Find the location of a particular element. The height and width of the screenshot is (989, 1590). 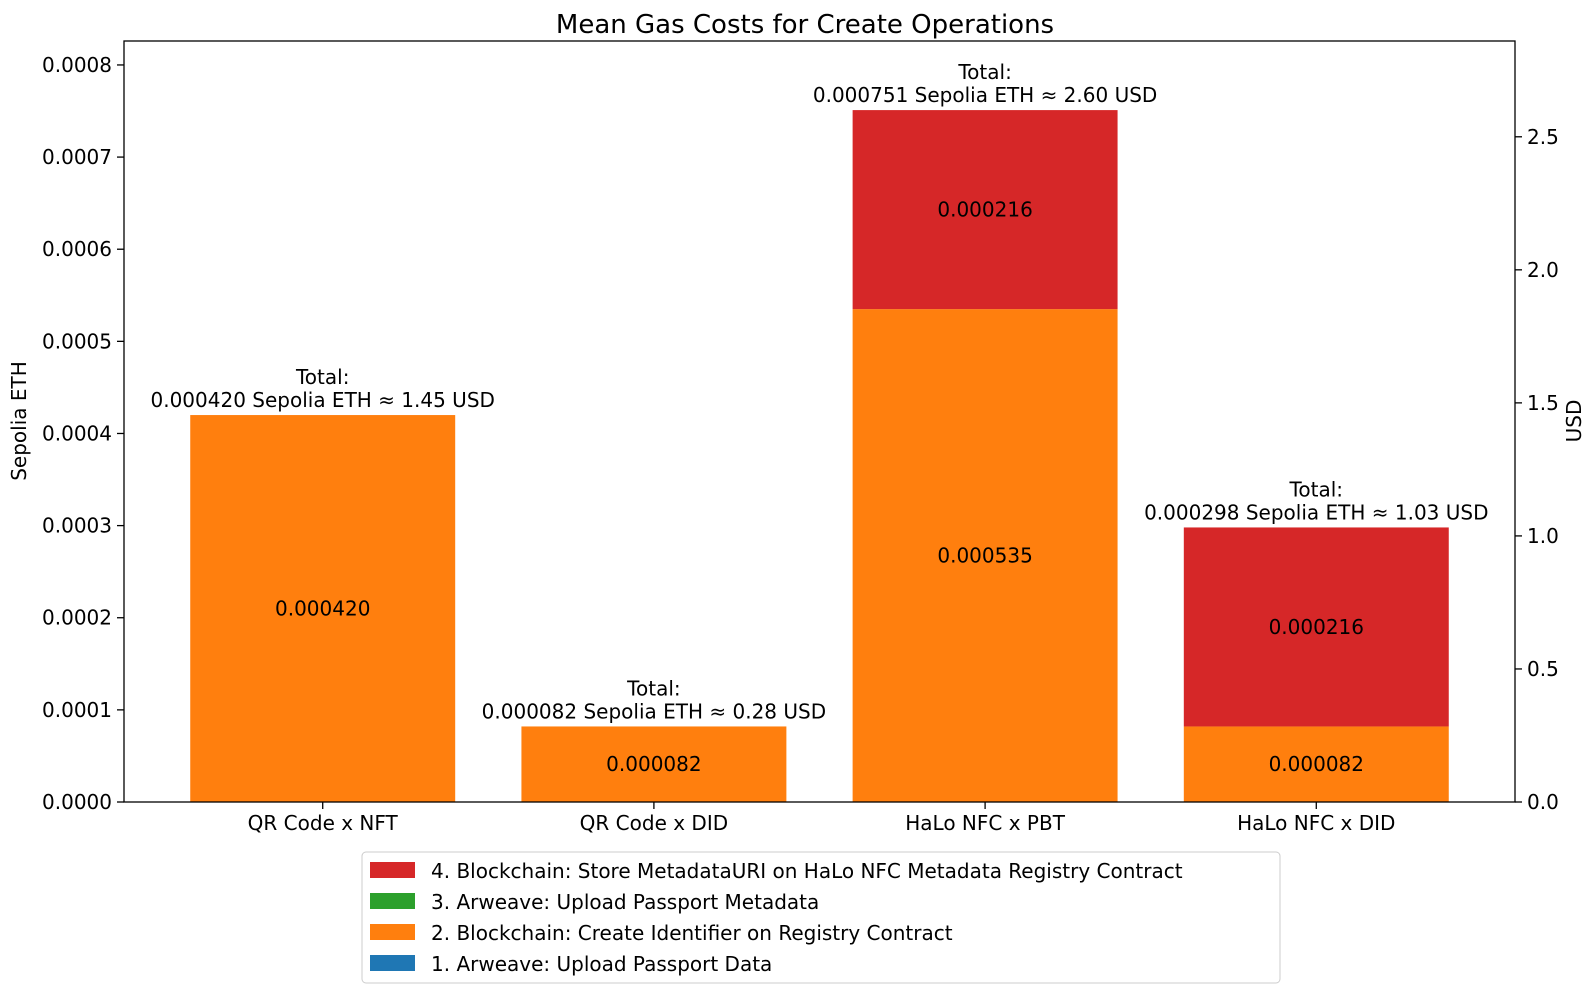

y2-tick-label: 2.5 is located at coordinates (1543, 137).